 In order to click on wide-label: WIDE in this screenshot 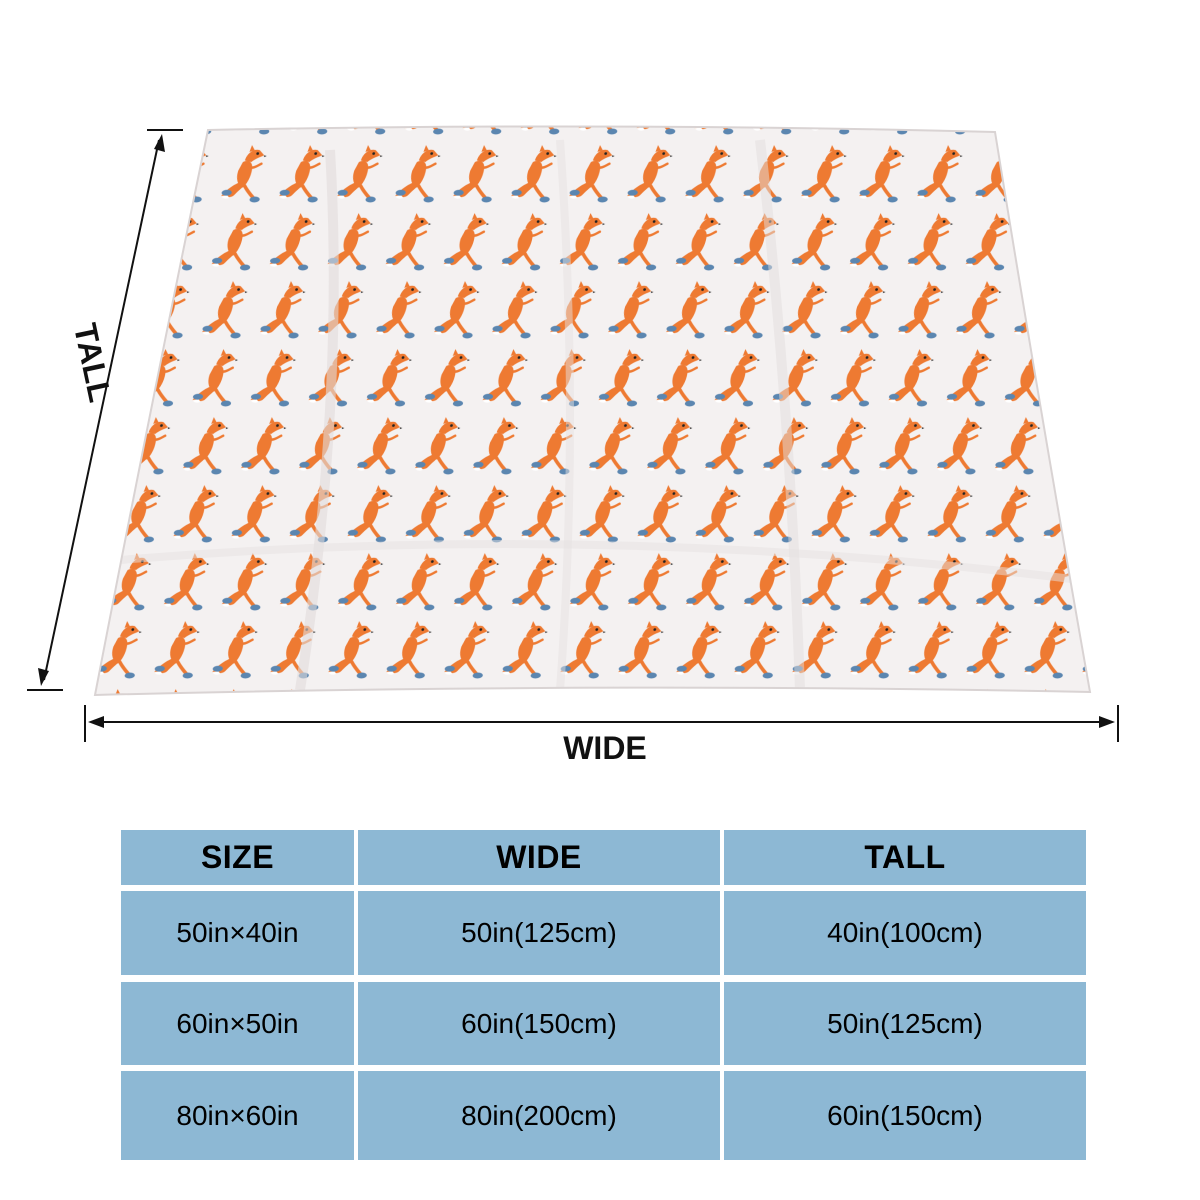, I will do `click(605, 748)`.